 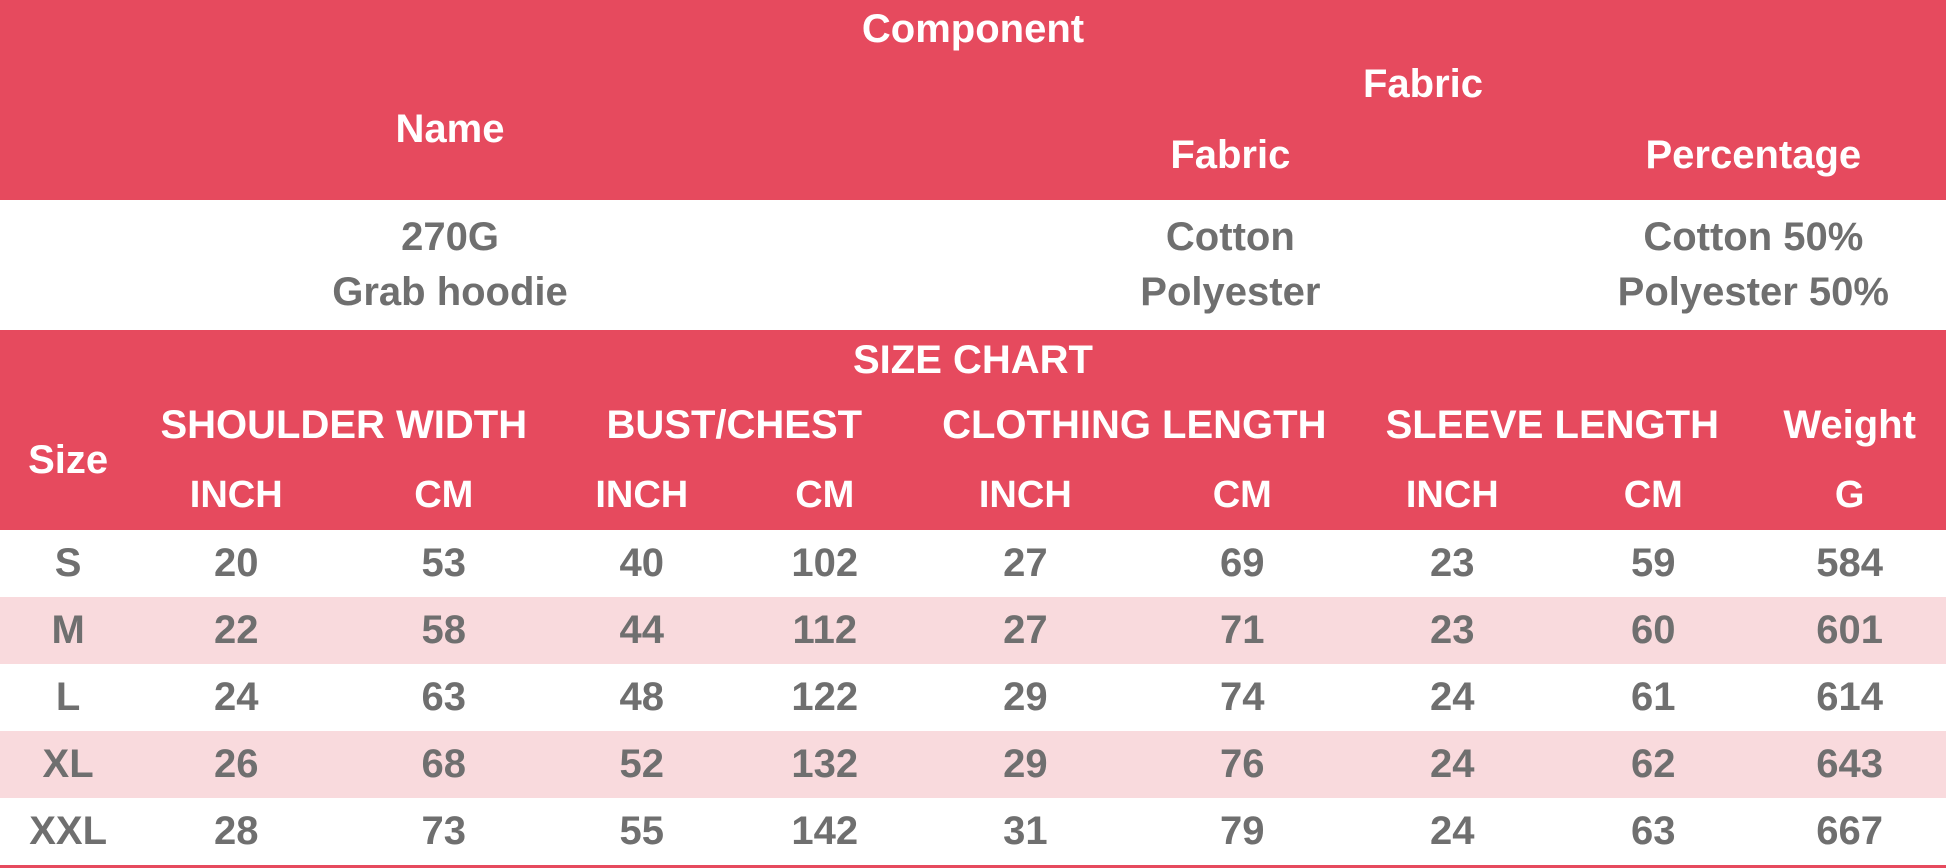 What do you see at coordinates (1849, 630) in the screenshot?
I see `value-cell: 601` at bounding box center [1849, 630].